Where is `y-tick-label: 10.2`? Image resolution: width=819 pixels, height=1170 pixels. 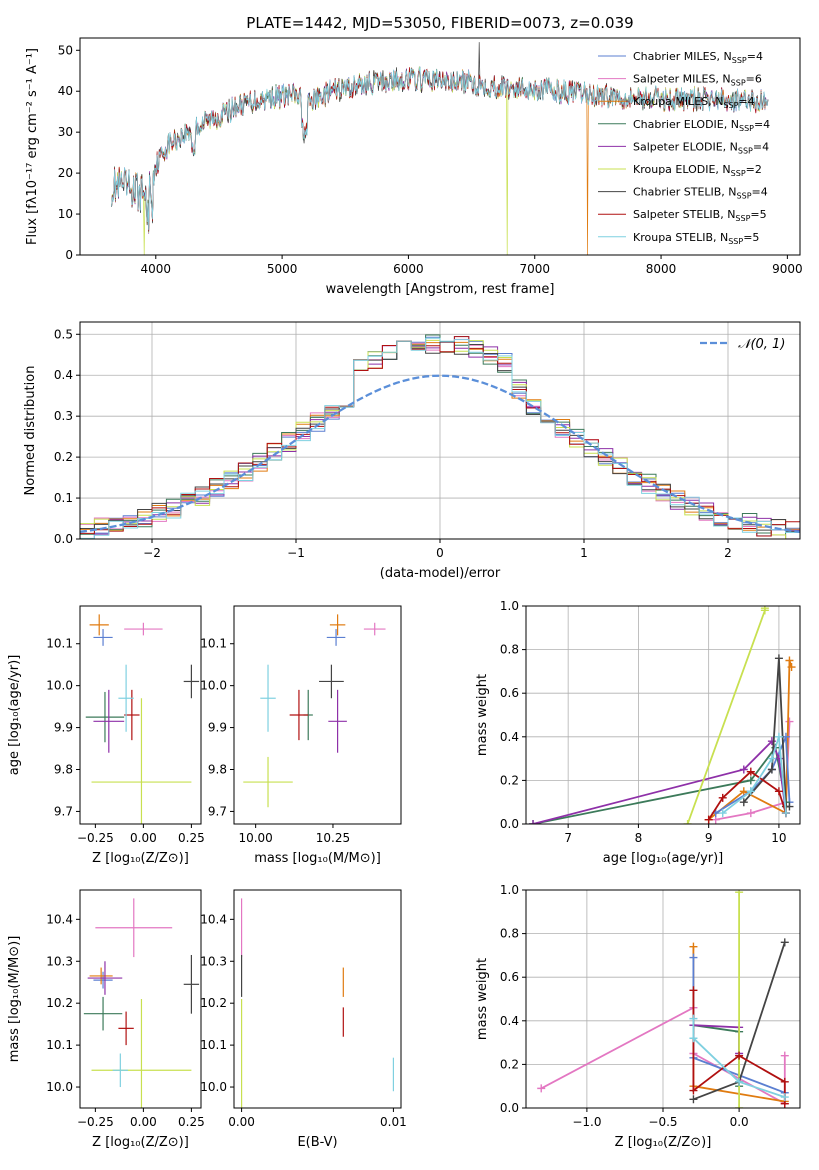
y-tick-label: 10.2 is located at coordinates (59, 1003).